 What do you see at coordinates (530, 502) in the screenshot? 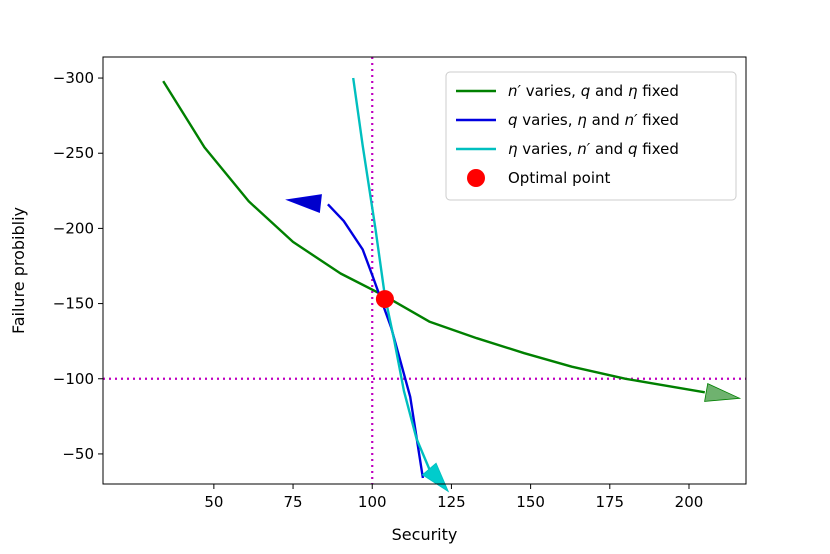
I see `x-tick-label: 150` at bounding box center [530, 502].